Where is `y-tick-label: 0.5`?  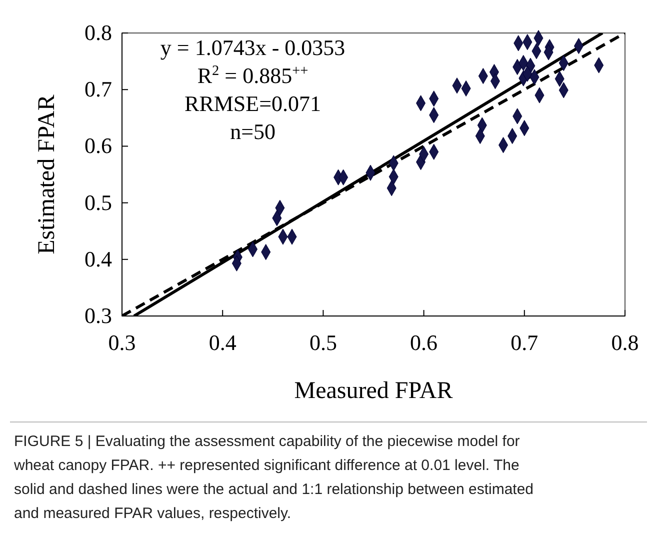
y-tick-label: 0.5 is located at coordinates (98, 202).